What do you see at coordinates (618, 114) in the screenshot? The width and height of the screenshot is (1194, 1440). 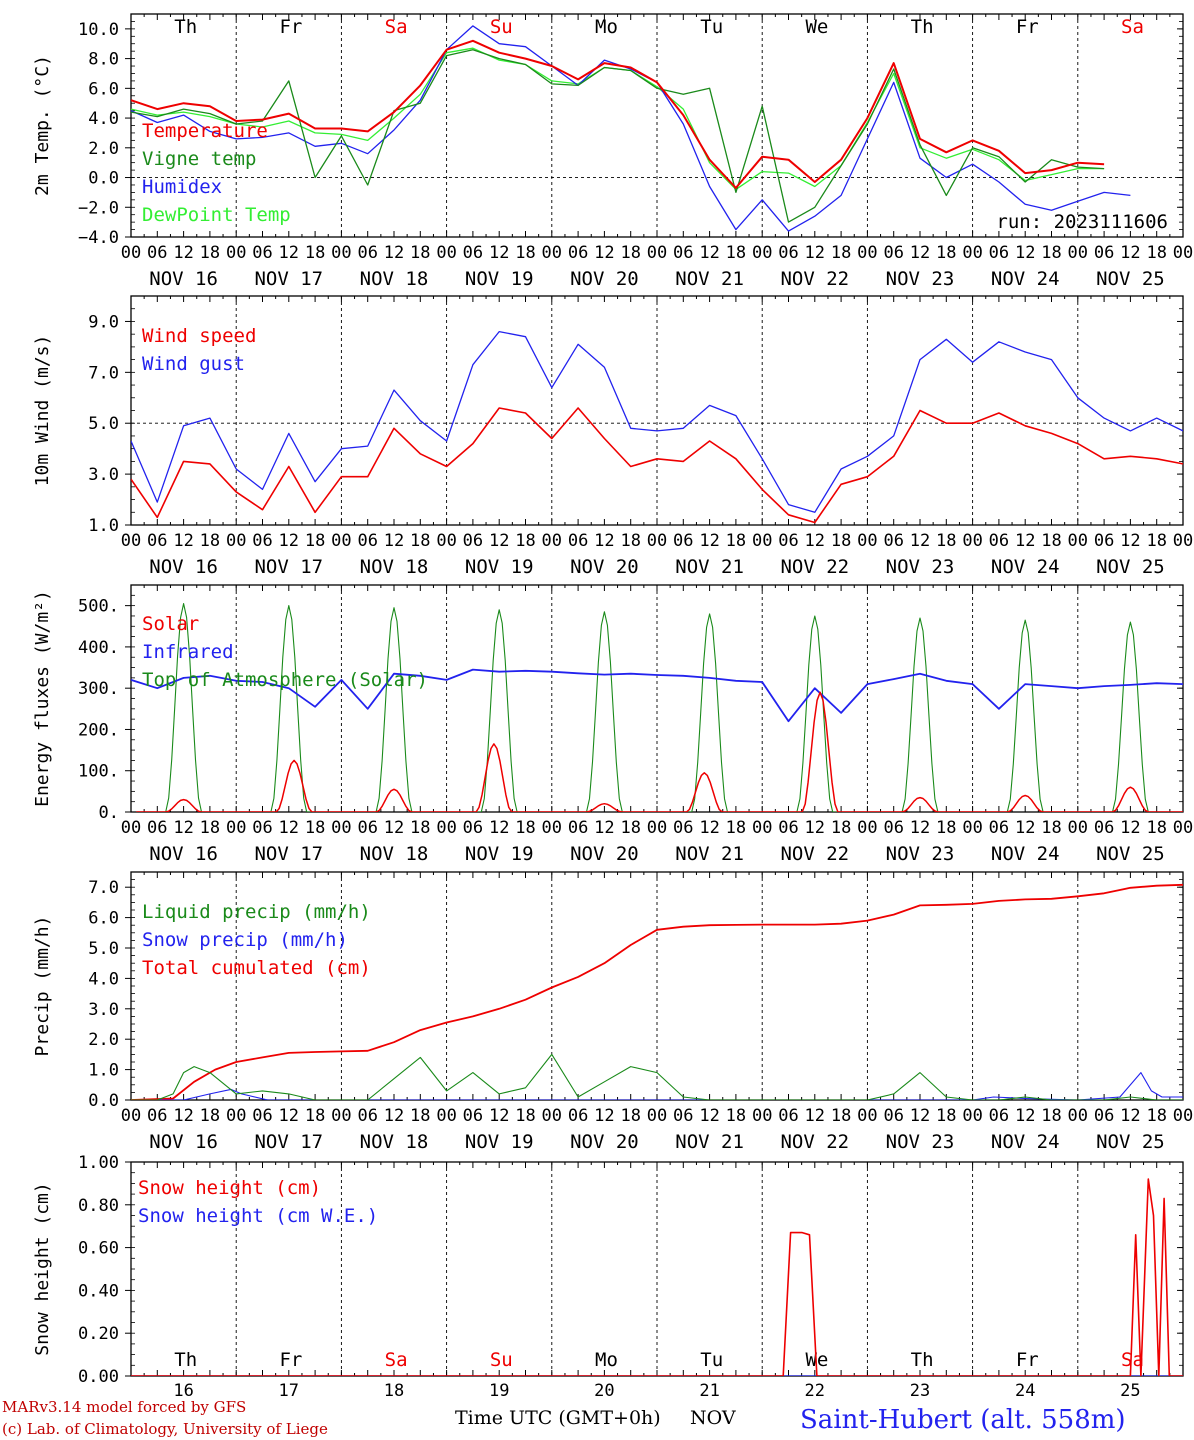 I see `series-line-temperature` at bounding box center [618, 114].